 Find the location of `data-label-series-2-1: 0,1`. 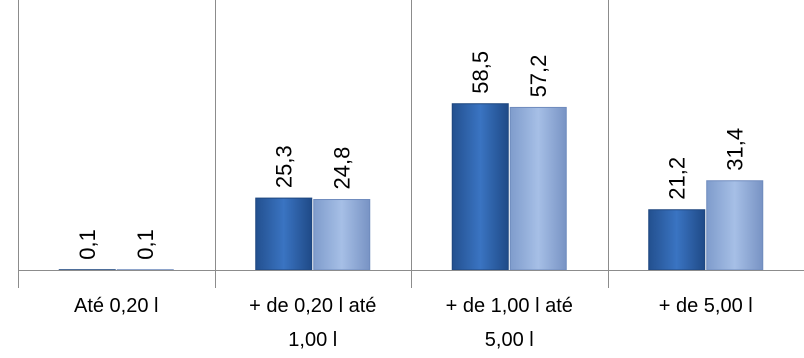

data-label-series-2-1: 0,1 is located at coordinates (145, 244).